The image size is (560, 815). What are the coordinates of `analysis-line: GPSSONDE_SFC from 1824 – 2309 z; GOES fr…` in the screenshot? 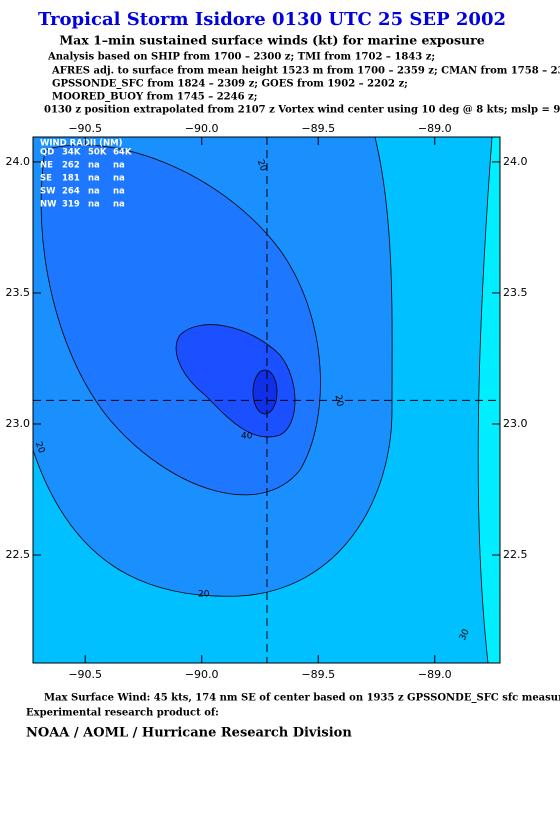 It's located at (230, 84).